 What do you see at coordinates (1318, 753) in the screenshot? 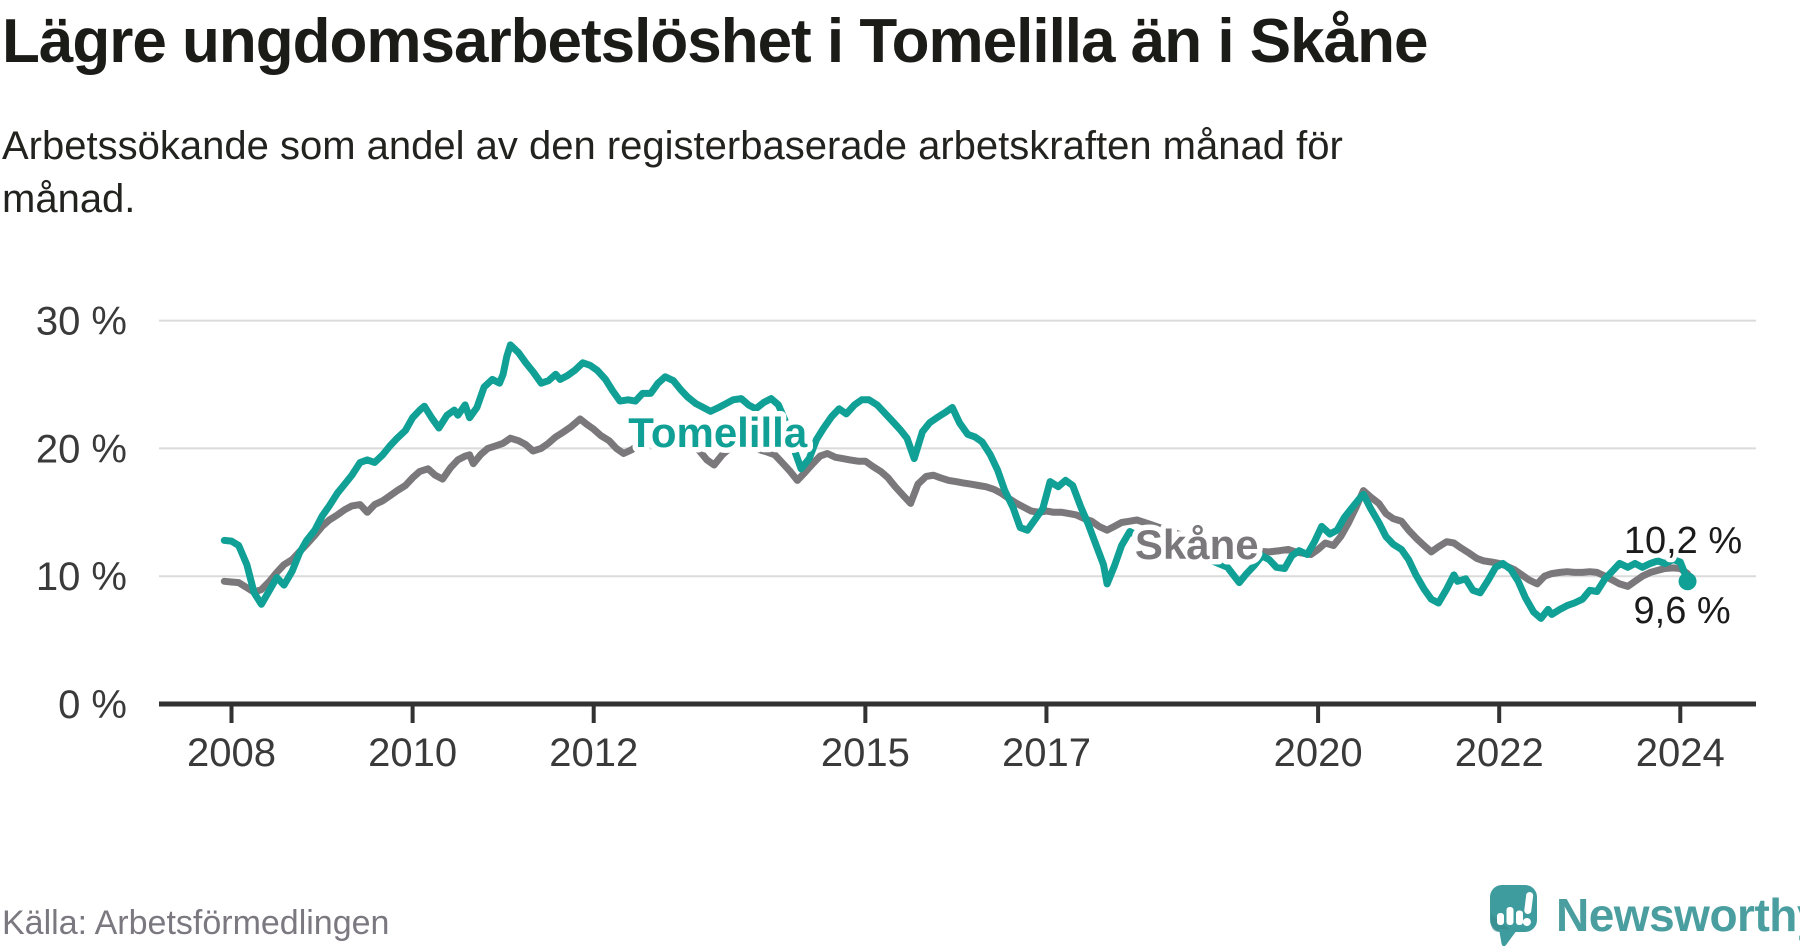
I see `x-tick-label-2020: 2020` at bounding box center [1318, 753].